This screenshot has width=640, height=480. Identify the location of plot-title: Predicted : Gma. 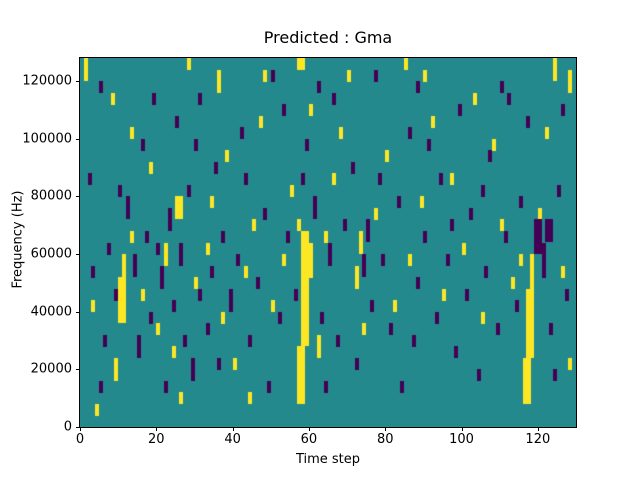
(328, 37).